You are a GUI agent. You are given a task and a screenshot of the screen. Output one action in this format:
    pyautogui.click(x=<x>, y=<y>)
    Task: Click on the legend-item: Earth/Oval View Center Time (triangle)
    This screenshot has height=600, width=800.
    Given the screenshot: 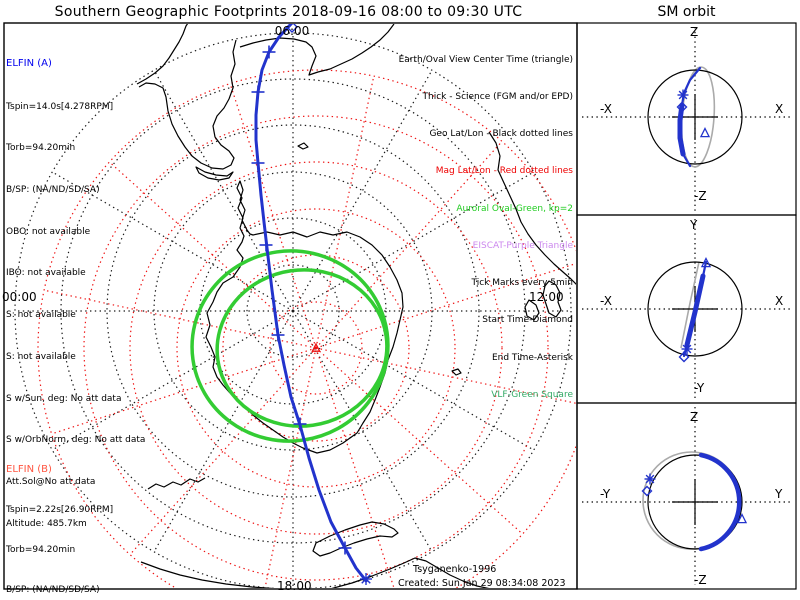 What is the action you would take?
    pyautogui.click(x=485, y=59)
    